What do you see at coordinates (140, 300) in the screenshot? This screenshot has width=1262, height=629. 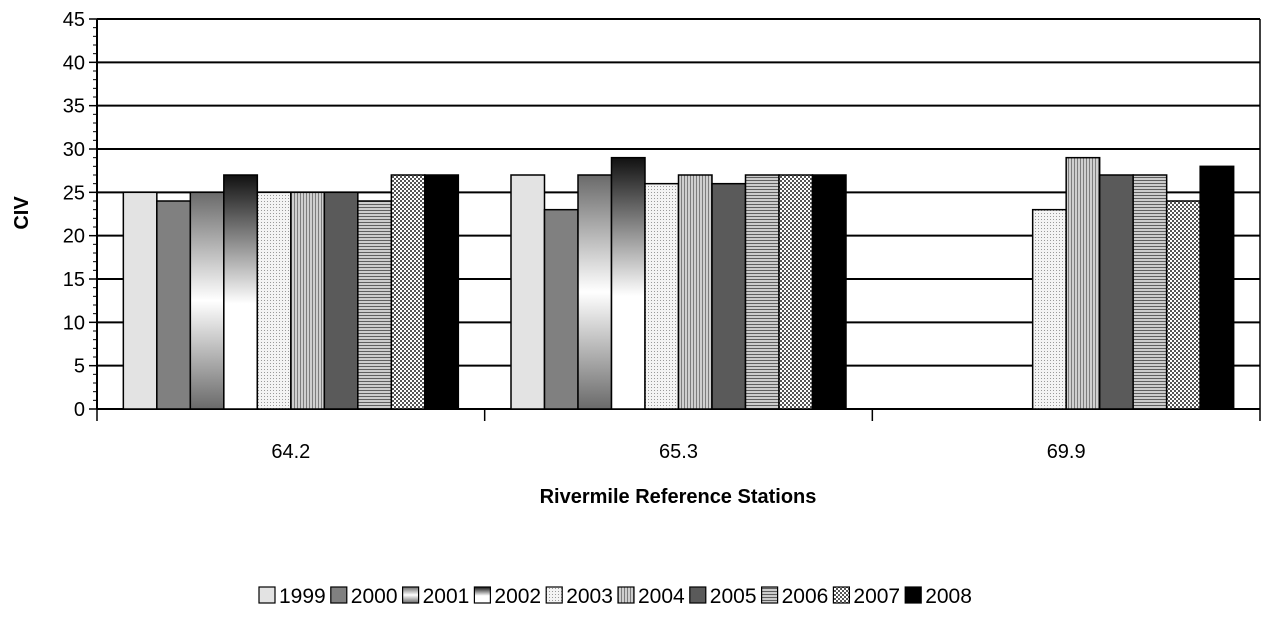 I see `bar-1999-64.2` at bounding box center [140, 300].